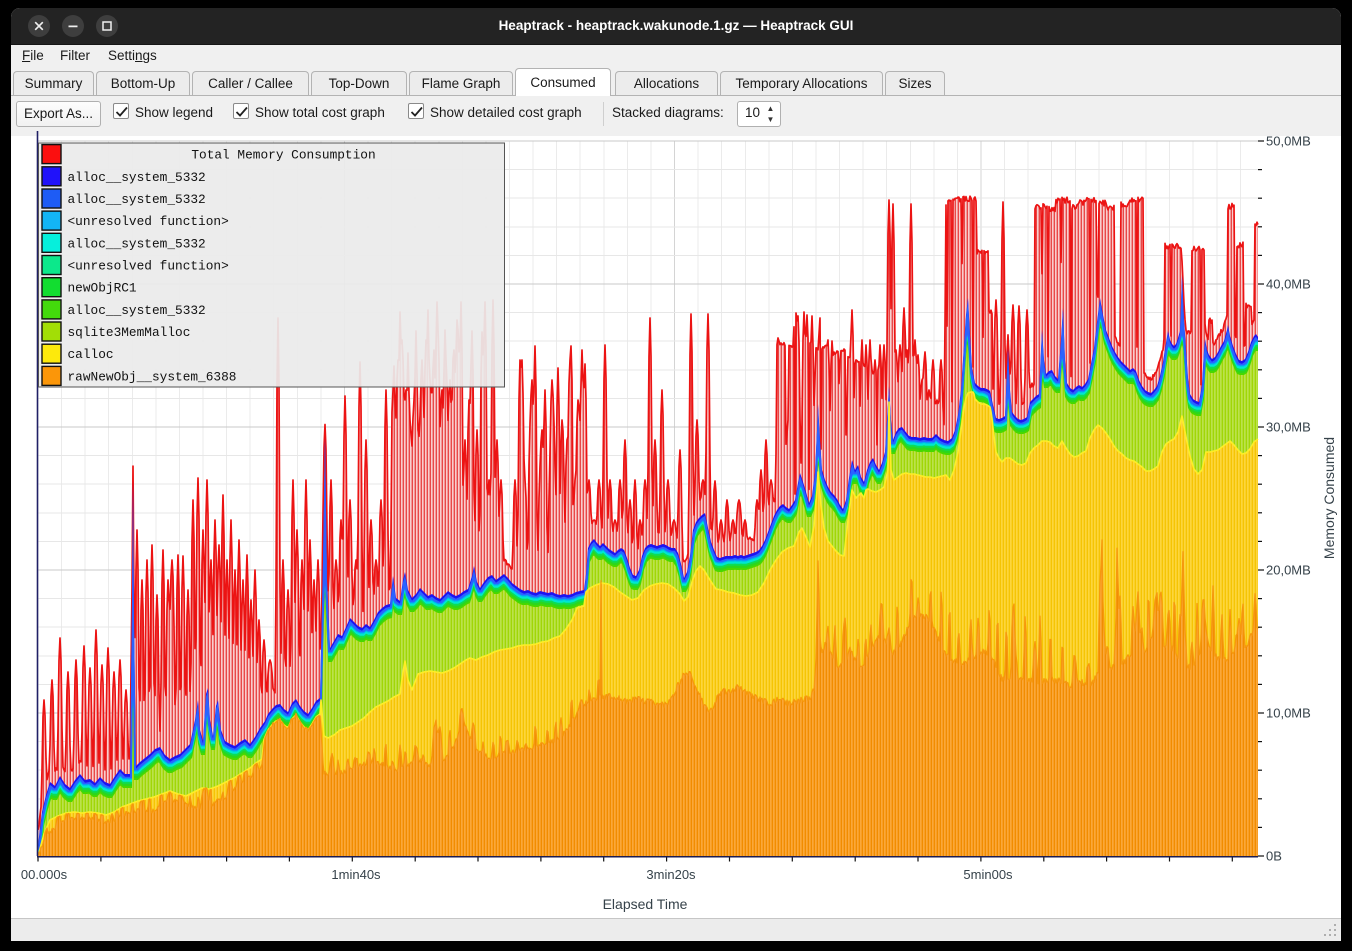  Describe the element at coordinates (671, 874) in the screenshot. I see `svg-text: 3min20s` at that location.